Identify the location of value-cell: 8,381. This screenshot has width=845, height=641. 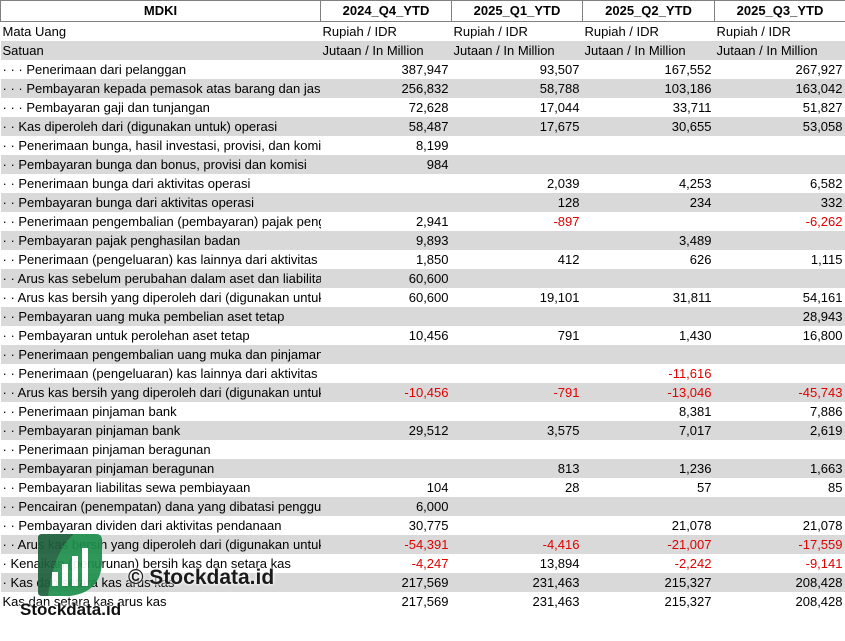
(695, 411).